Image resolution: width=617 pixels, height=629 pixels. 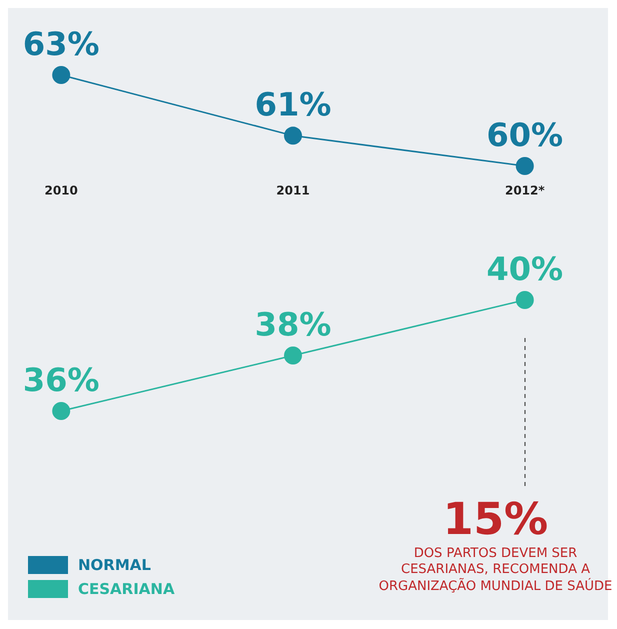 What do you see at coordinates (525, 191) in the screenshot?
I see `x-tick-label: 2012*` at bounding box center [525, 191].